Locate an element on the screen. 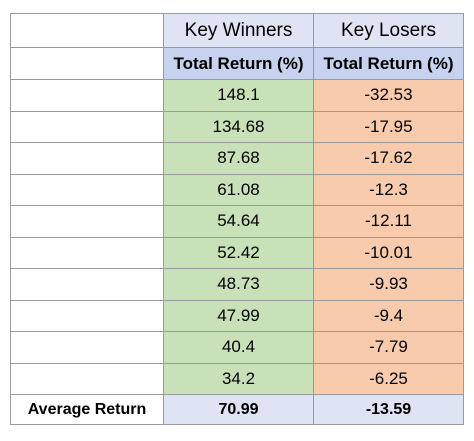 This screenshot has height=441, width=474. winner-return-cell: 87.68 is located at coordinates (238, 158).